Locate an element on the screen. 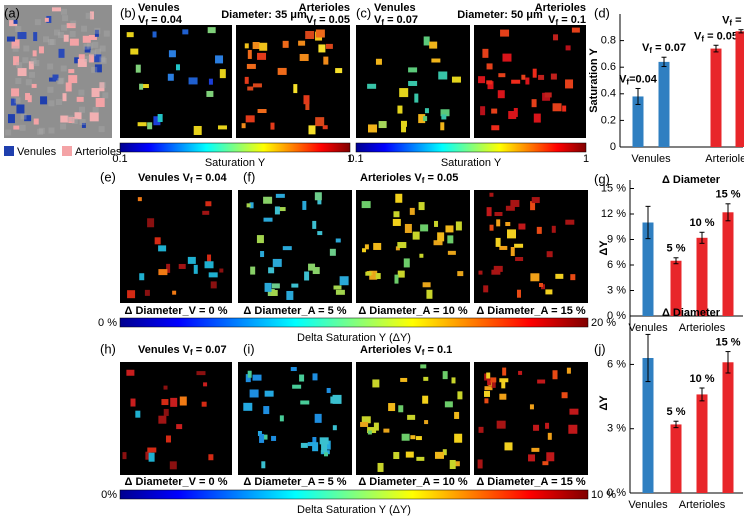 The width and height of the screenshot is (744, 525). text-sub: f is located at coordinates (627, 82).